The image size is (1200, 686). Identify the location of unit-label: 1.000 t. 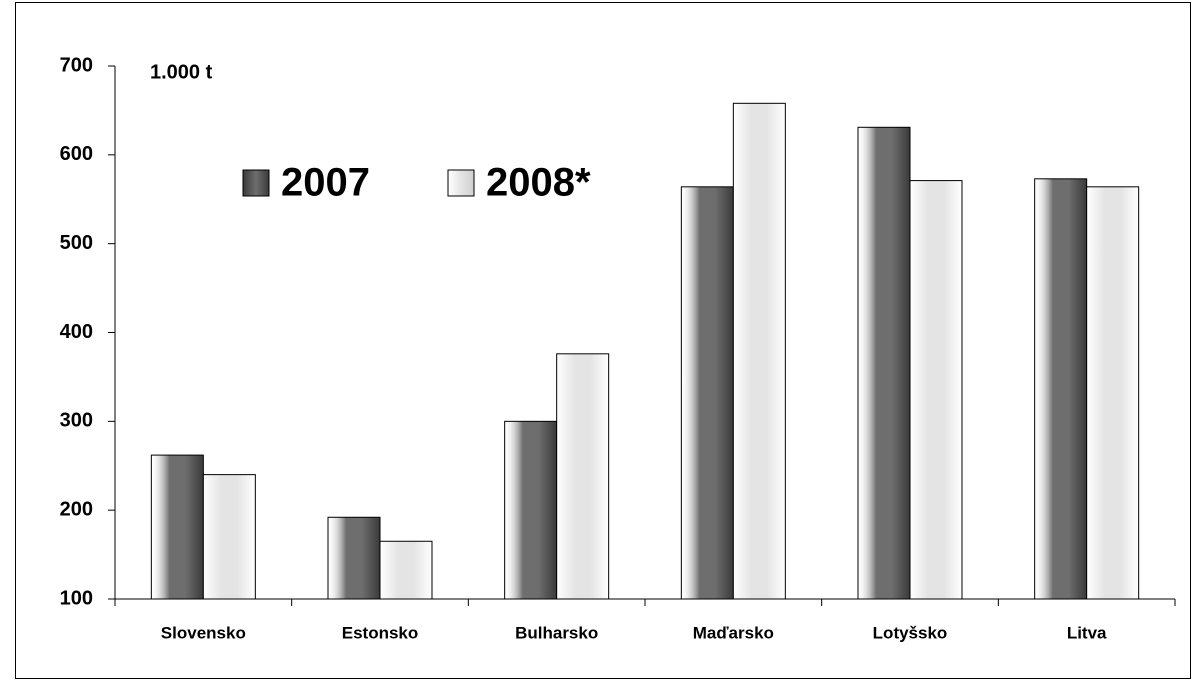
(181, 72).